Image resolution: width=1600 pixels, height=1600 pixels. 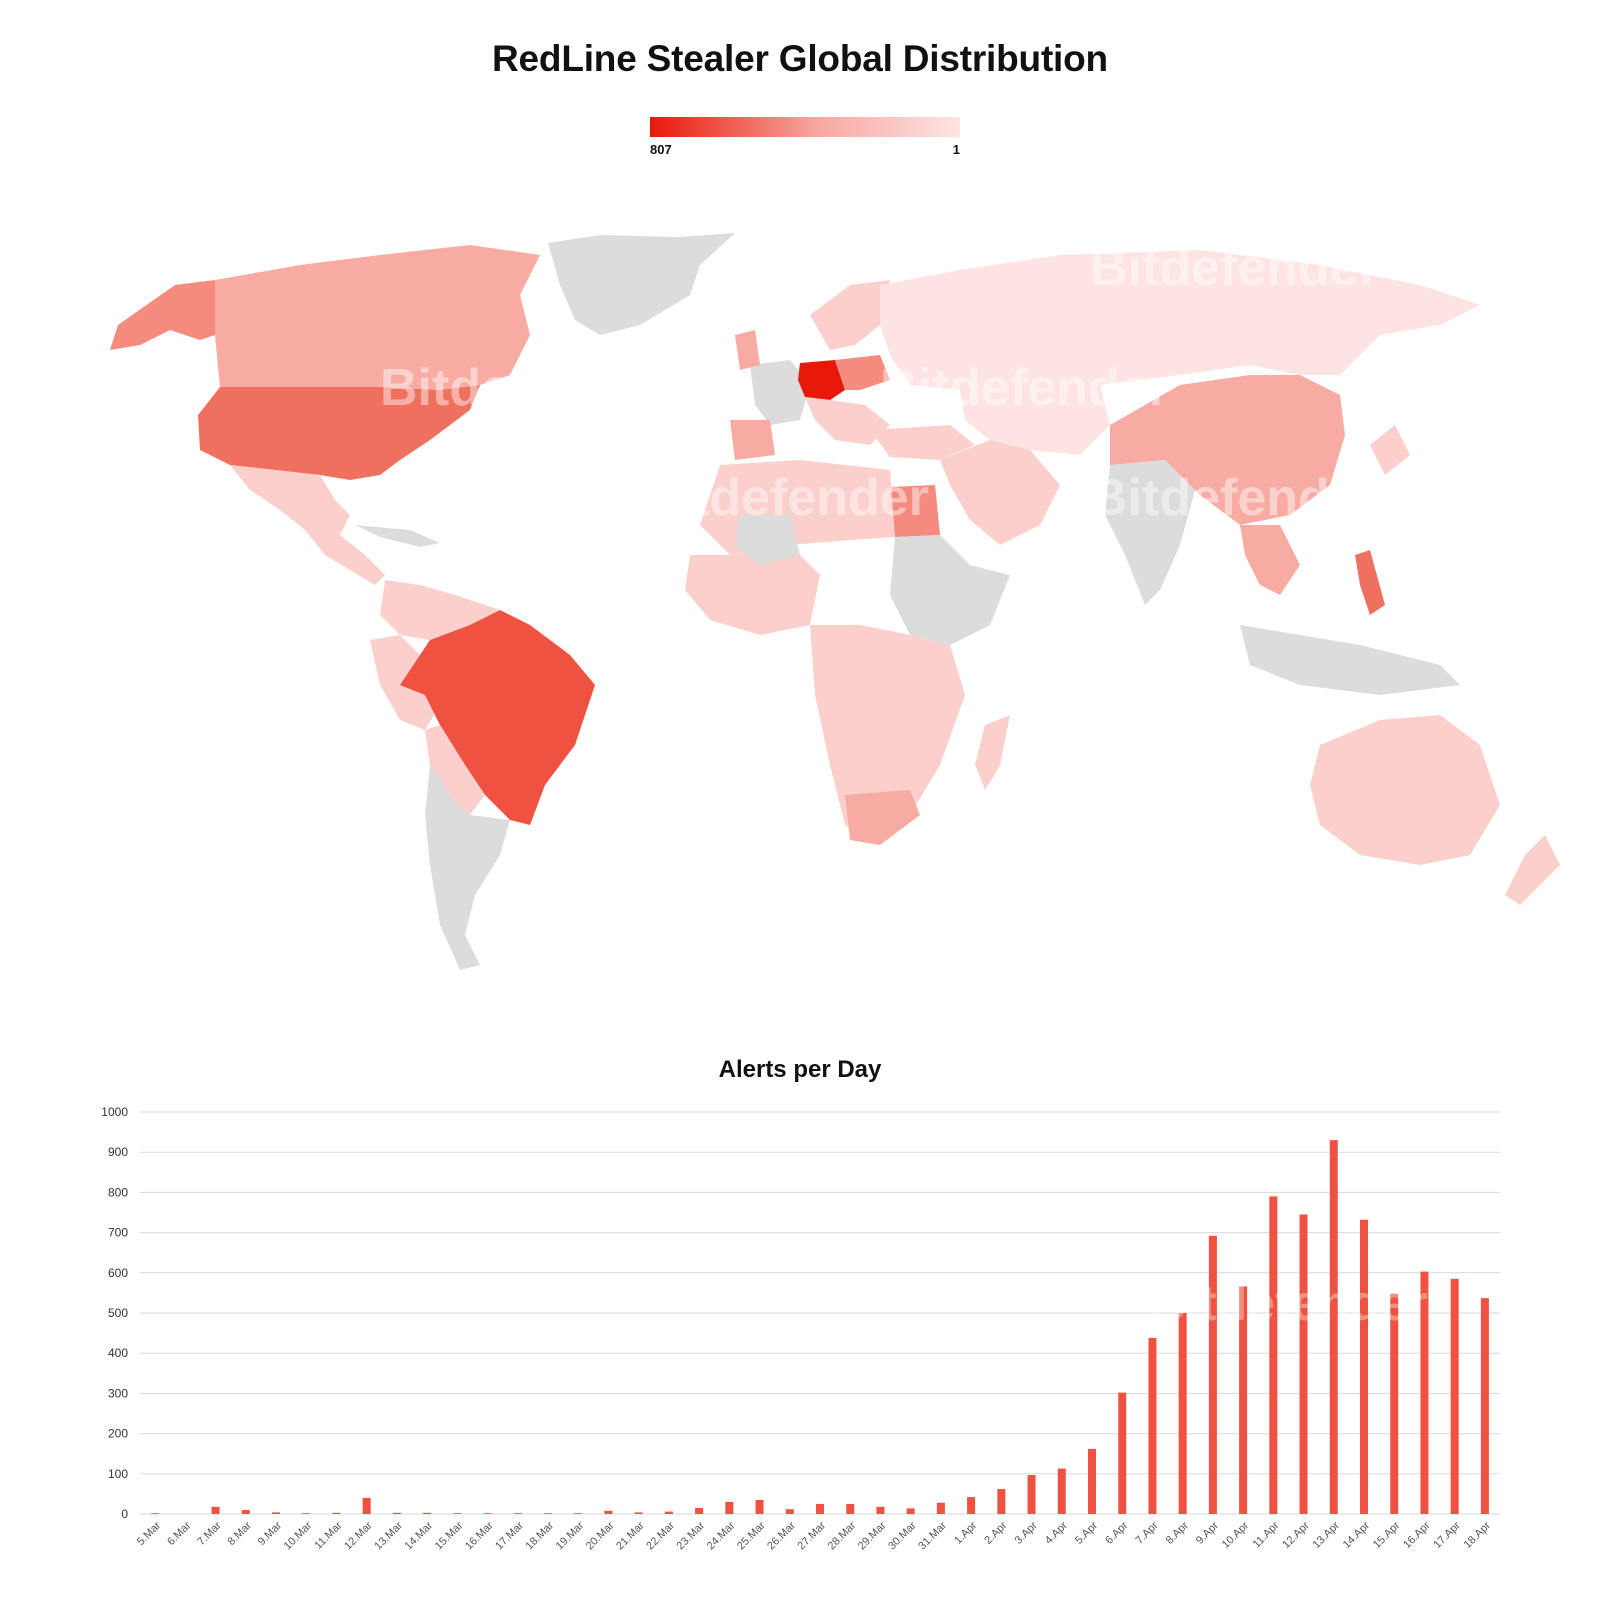 I want to click on region-southern-africa, so click(x=887, y=732).